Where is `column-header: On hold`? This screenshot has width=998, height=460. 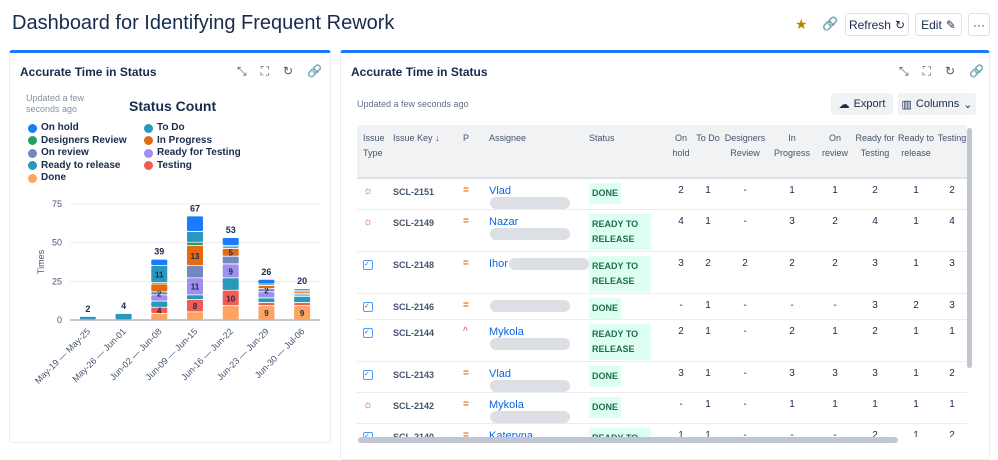 column-header: On hold is located at coordinates (681, 152).